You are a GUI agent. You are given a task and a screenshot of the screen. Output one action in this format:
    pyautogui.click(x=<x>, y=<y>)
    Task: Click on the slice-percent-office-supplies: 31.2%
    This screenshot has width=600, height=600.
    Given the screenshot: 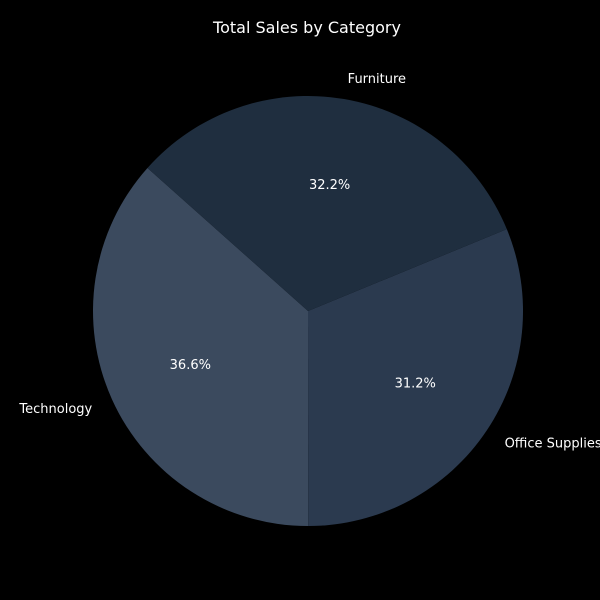 What is the action you would take?
    pyautogui.click(x=415, y=384)
    